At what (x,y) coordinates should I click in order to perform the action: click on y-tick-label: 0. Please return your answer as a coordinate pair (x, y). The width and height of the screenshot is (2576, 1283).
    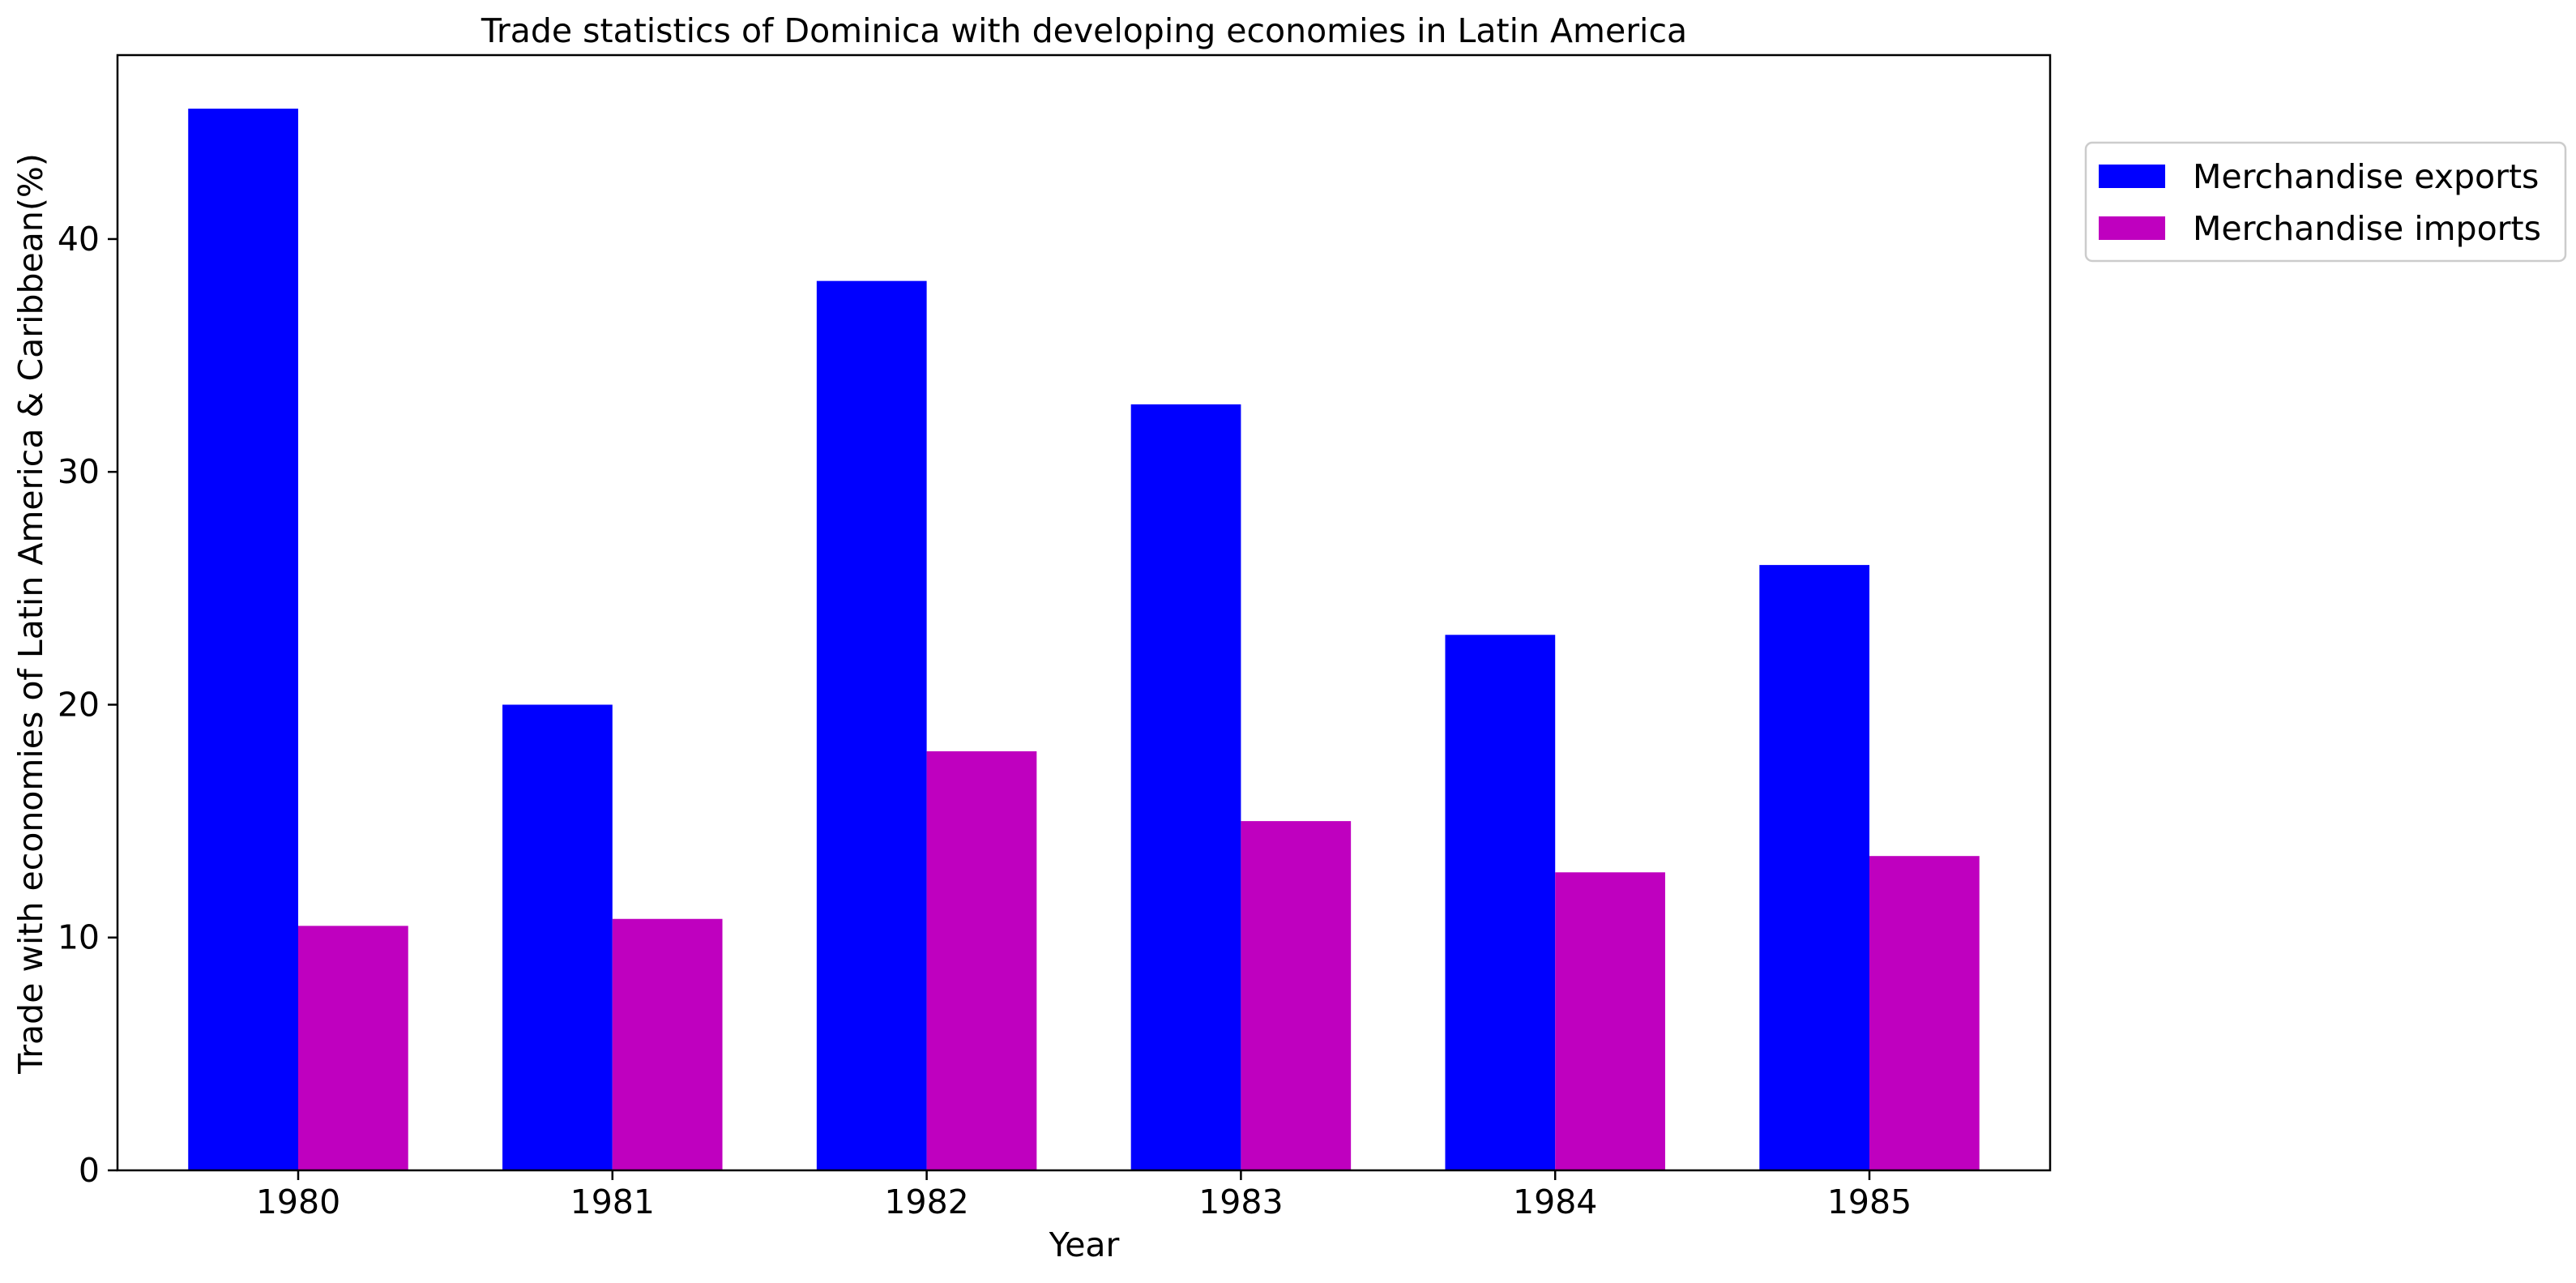
    Looking at the image, I should click on (89, 1170).